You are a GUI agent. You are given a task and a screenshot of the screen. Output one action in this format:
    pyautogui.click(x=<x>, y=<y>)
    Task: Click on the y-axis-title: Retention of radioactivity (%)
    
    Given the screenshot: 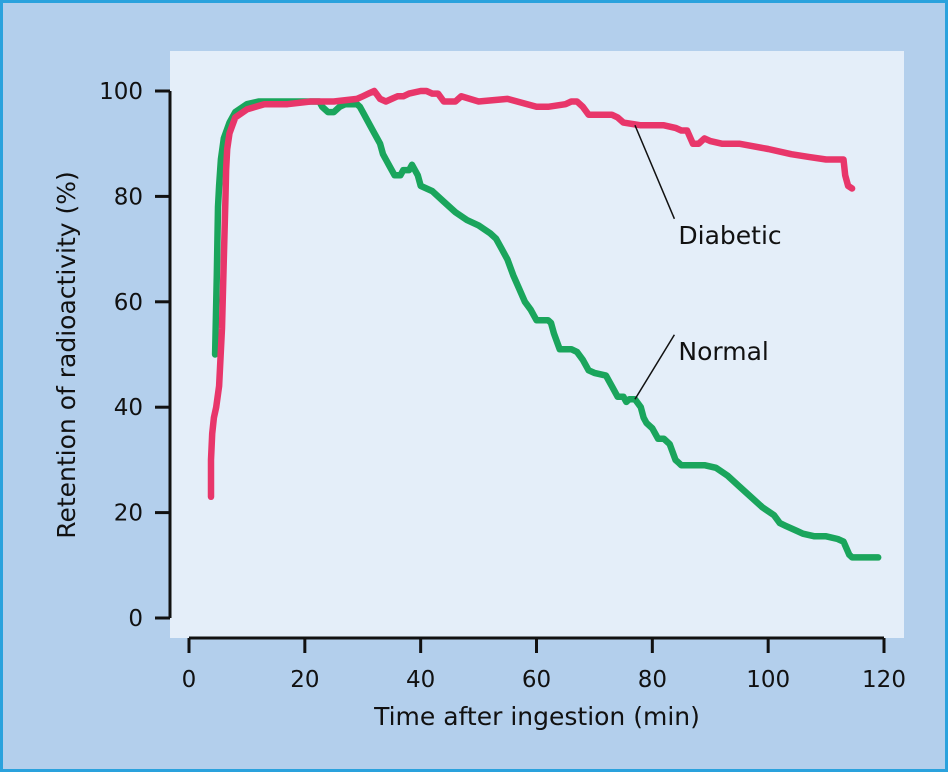 What is the action you would take?
    pyautogui.click(x=66, y=355)
    